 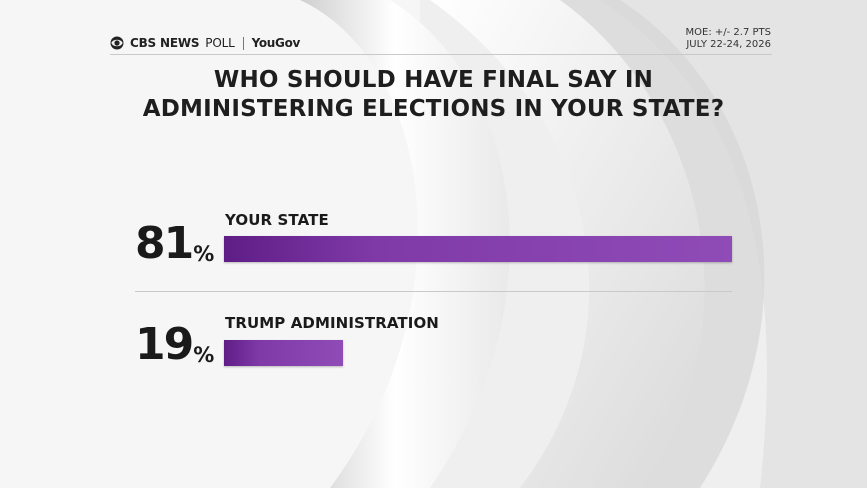 What do you see at coordinates (441, 54) in the screenshot?
I see `header-rule` at bounding box center [441, 54].